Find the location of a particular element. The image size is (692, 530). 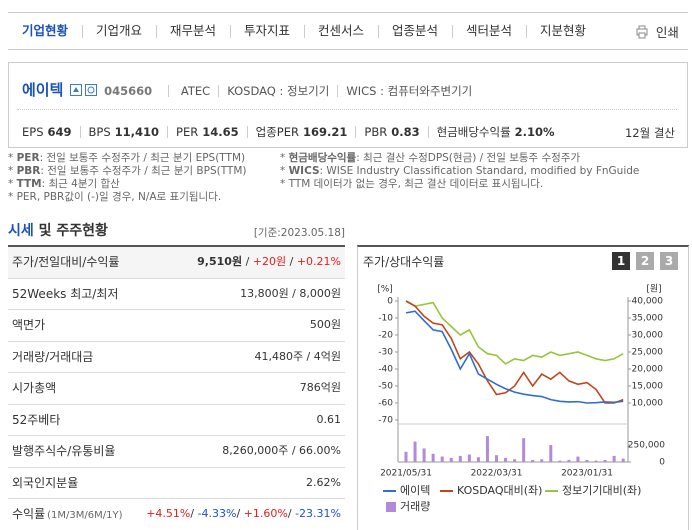

table-row: 주가/전일대비/수익률 9,510원 / +20원 / +0.21% is located at coordinates (176, 263).